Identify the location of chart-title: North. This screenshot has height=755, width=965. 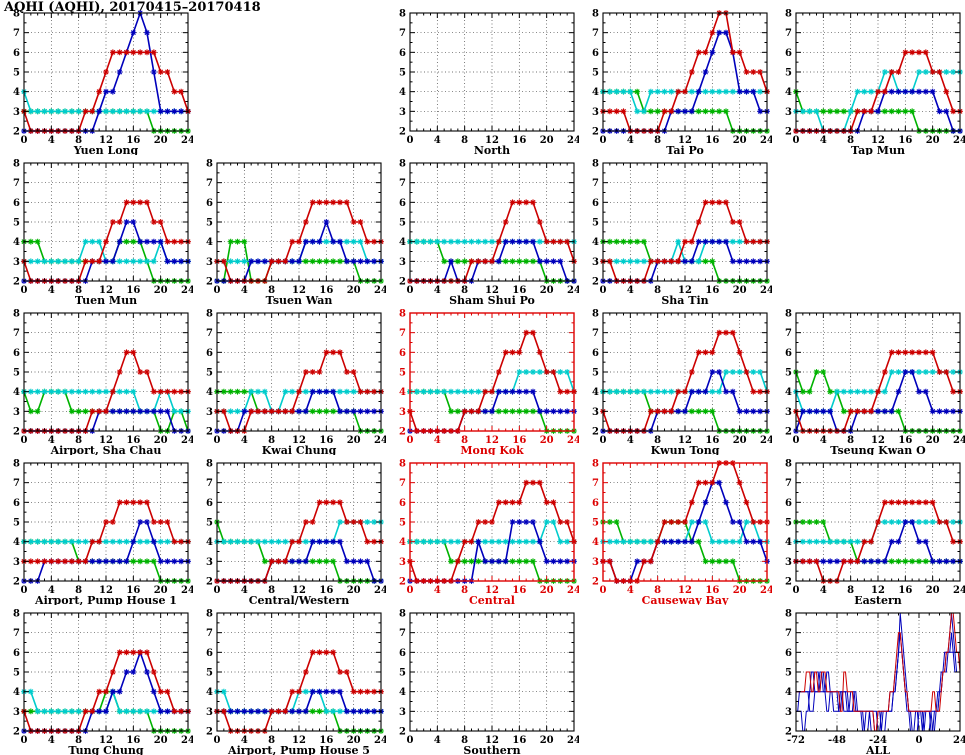
(492, 149).